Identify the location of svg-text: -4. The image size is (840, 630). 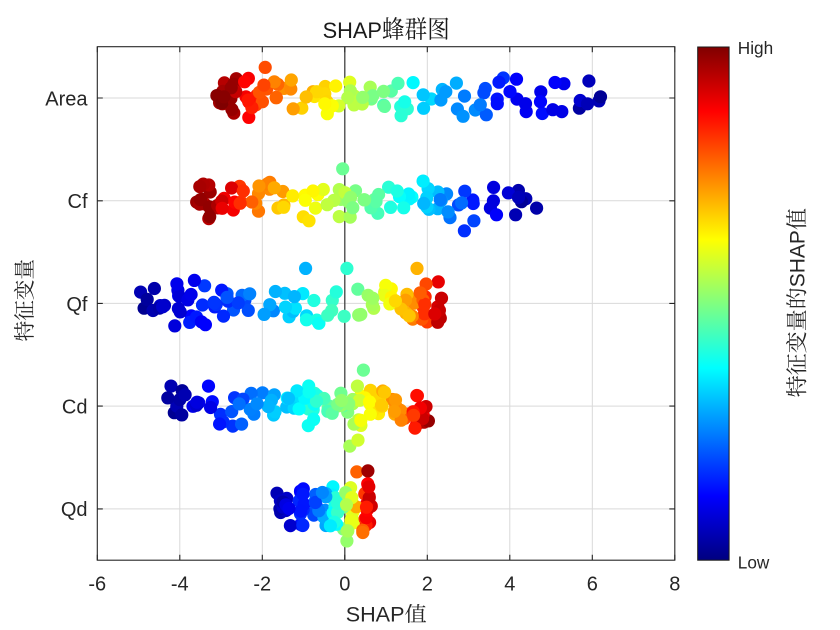
(180, 585).